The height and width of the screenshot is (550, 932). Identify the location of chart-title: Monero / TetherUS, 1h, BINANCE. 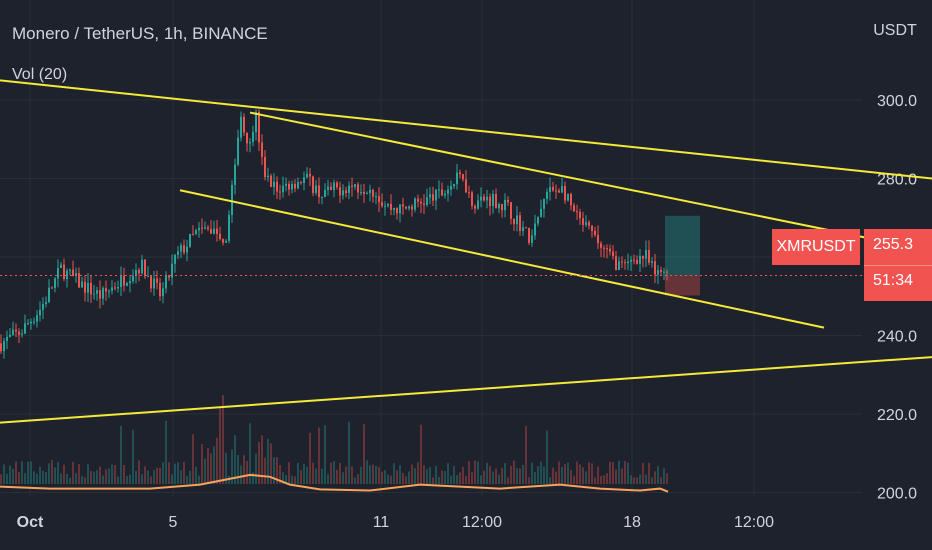
(140, 33).